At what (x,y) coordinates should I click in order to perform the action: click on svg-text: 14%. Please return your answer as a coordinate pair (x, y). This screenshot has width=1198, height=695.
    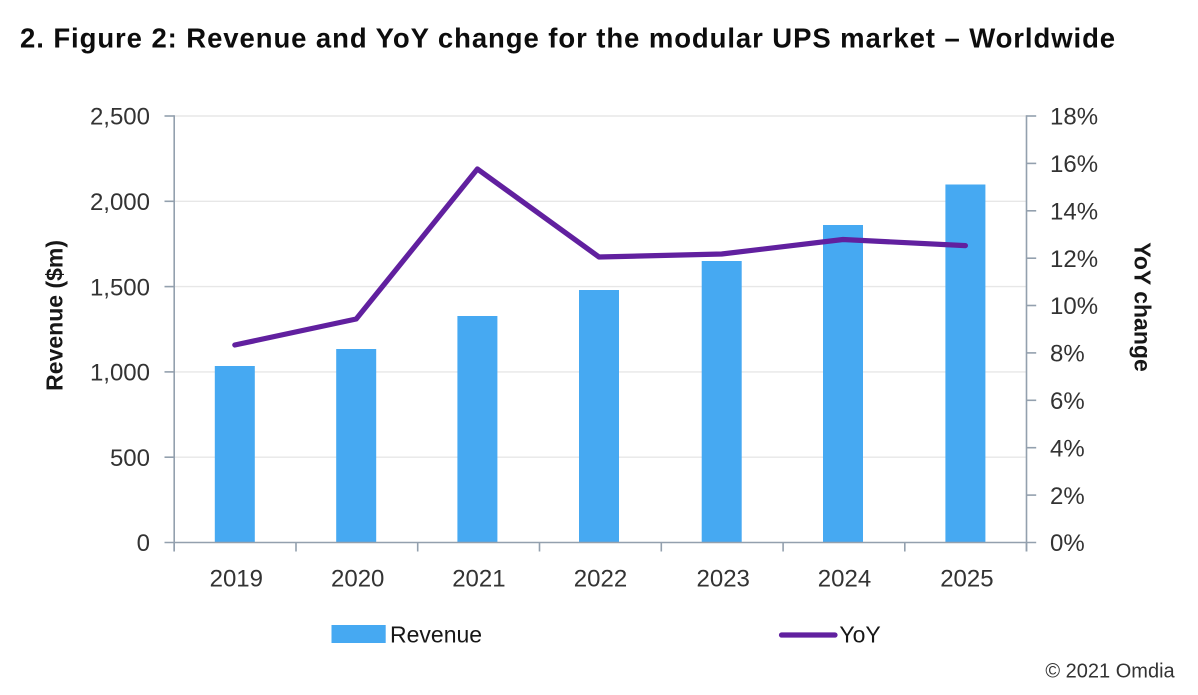
    Looking at the image, I should click on (1074, 212).